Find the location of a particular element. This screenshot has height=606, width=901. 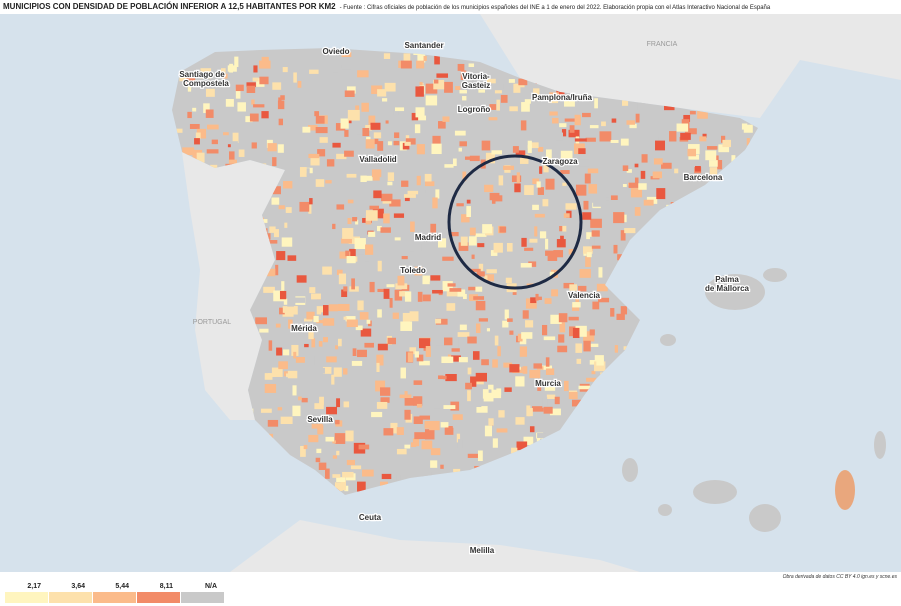

city: Valladolid is located at coordinates (377, 159).